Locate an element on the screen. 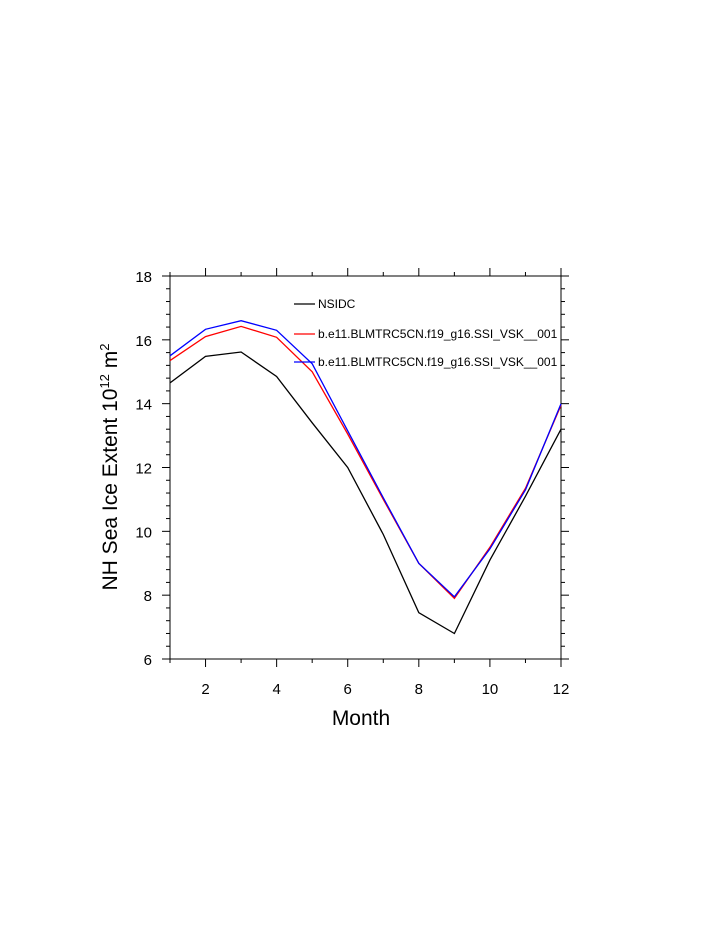  y-axis-label-unit: m is located at coordinates (110, 362).